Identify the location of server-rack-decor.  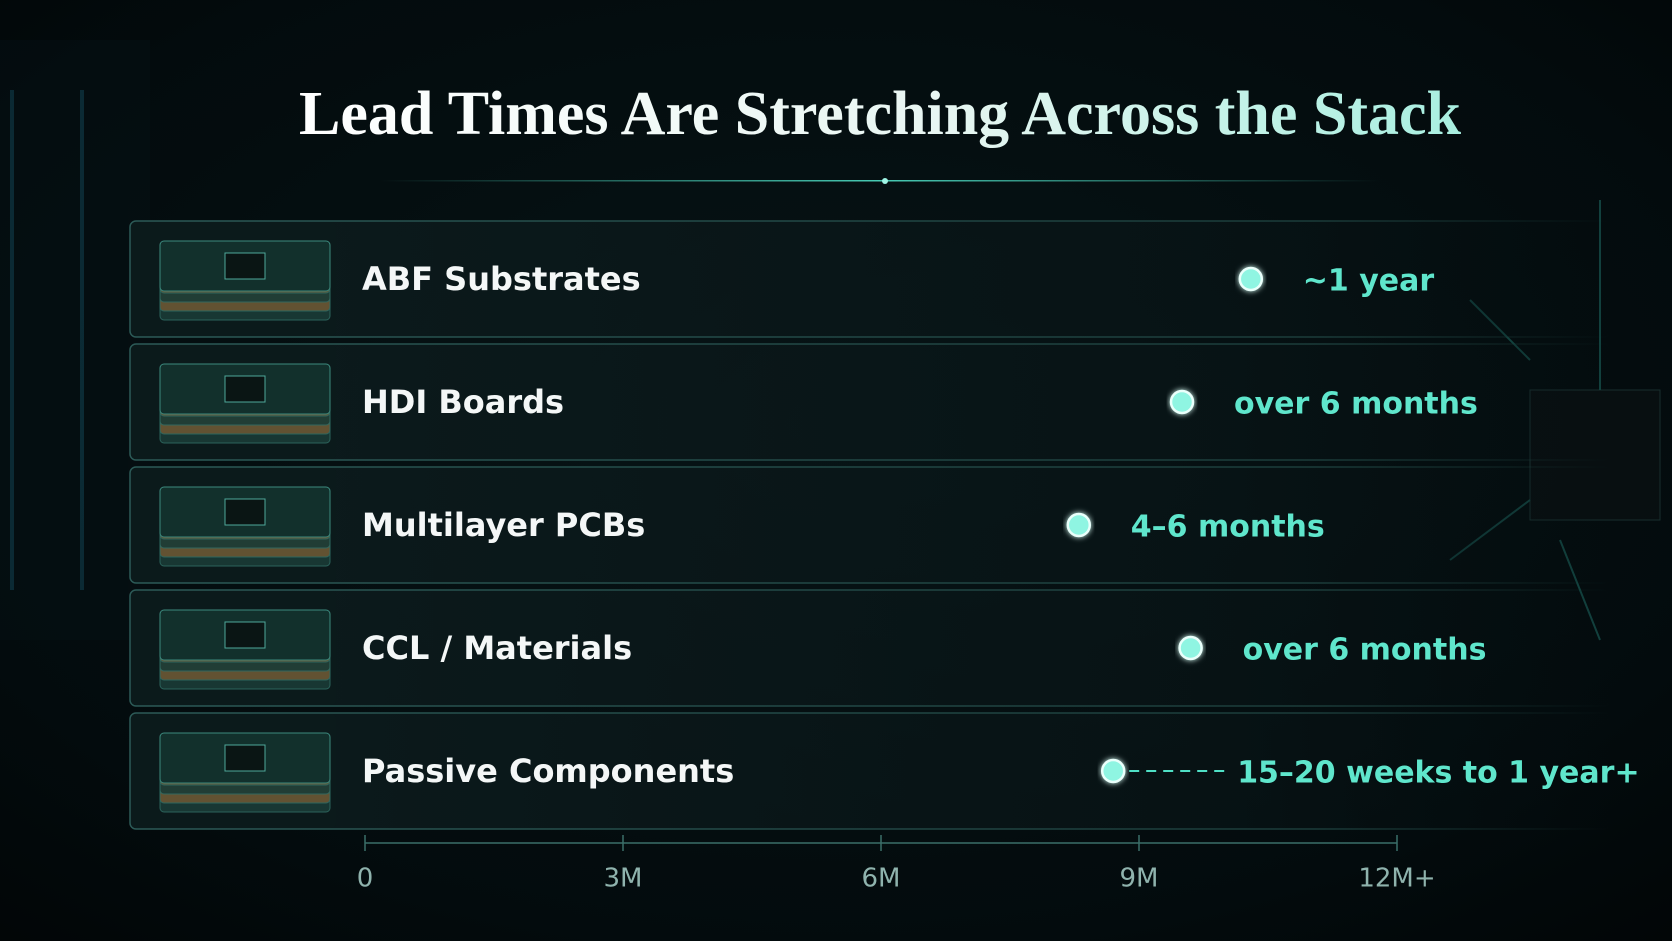
(75, 340).